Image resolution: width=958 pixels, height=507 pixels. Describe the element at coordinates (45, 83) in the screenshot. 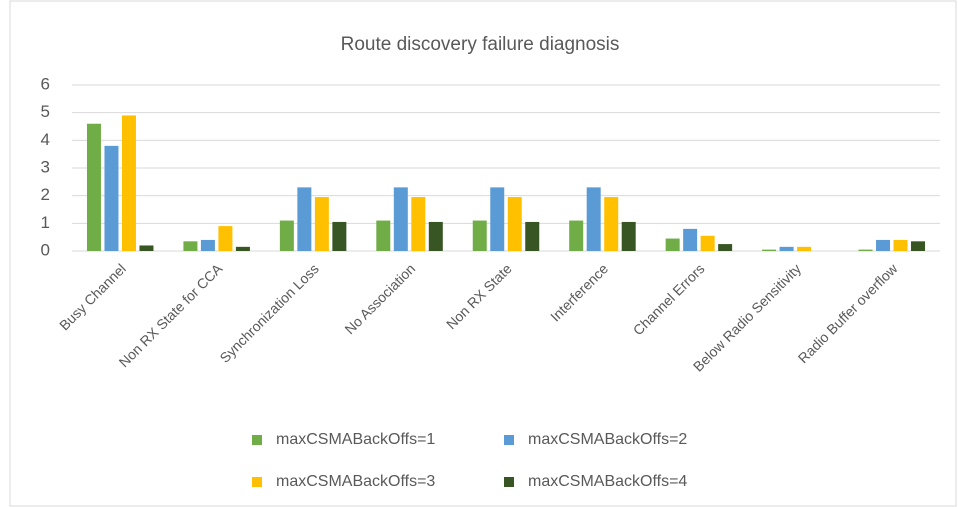

I see `y-tick-label: 6` at that location.